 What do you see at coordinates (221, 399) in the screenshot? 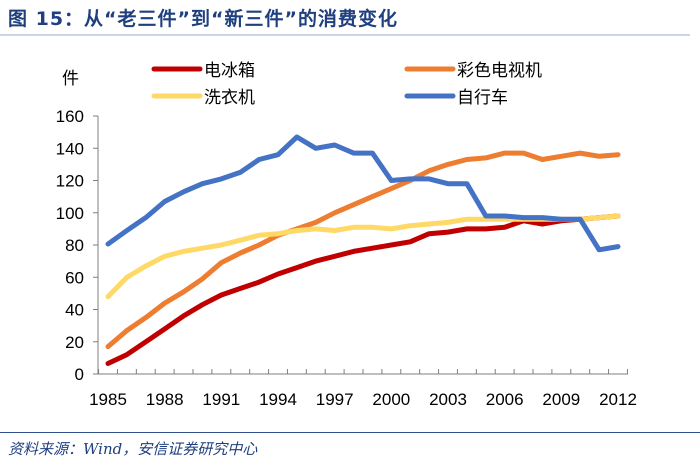
I see `x-tick-label: 1991` at bounding box center [221, 399].